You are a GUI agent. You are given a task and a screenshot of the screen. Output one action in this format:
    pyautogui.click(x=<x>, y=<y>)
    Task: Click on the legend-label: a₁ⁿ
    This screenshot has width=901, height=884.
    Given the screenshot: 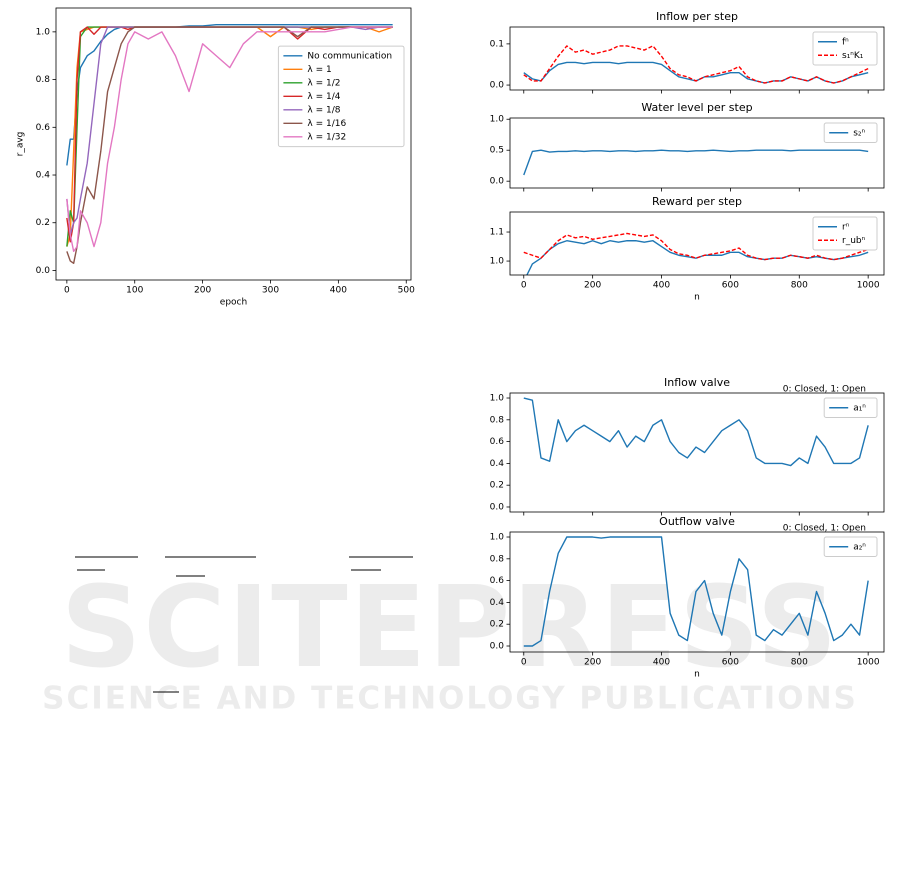 What is the action you would take?
    pyautogui.click(x=859, y=408)
    